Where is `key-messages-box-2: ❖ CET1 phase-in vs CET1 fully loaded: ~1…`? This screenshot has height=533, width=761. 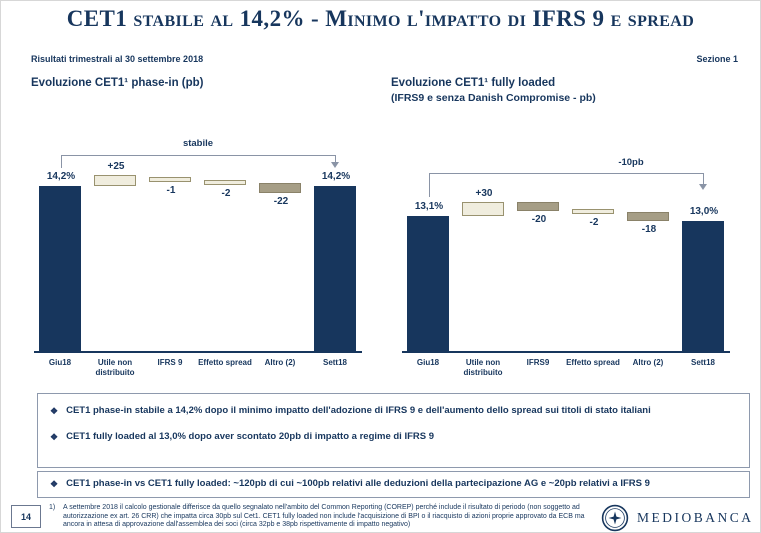
key-messages-box-2: ❖ CET1 phase-in vs CET1 fully loaded: ~1… is located at coordinates (393, 484).